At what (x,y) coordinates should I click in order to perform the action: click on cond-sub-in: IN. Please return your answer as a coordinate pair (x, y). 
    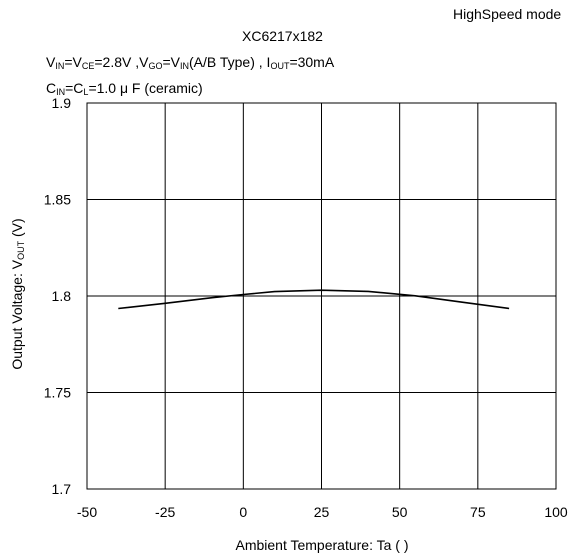
    Looking at the image, I should click on (60, 66).